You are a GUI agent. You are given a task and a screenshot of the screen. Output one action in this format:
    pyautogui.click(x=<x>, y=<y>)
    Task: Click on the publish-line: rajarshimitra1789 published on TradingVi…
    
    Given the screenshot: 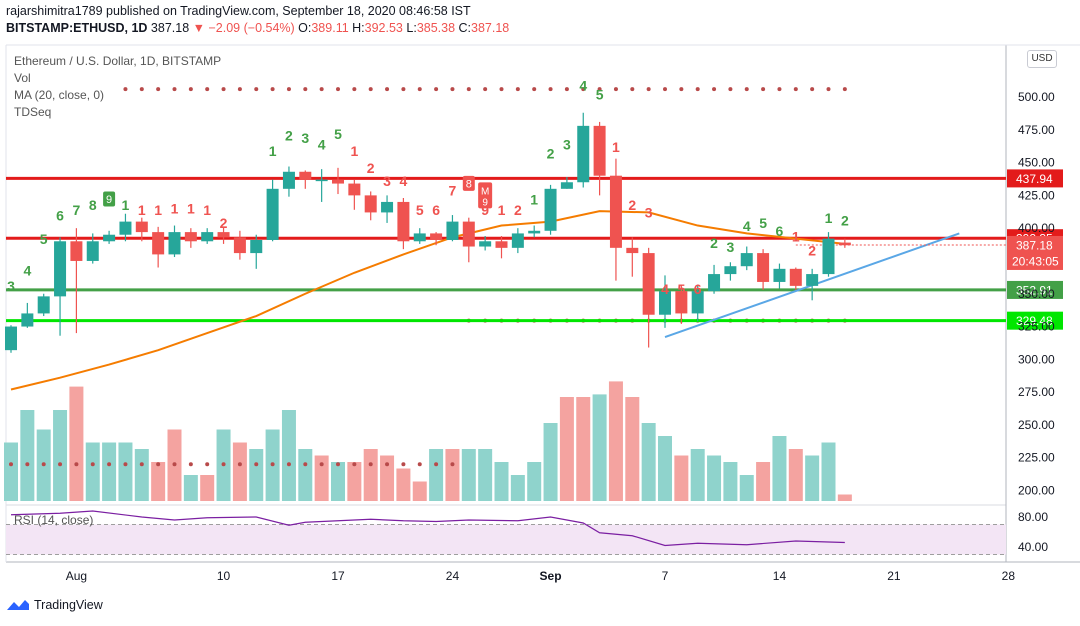 What is the action you would take?
    pyautogui.click(x=238, y=11)
    